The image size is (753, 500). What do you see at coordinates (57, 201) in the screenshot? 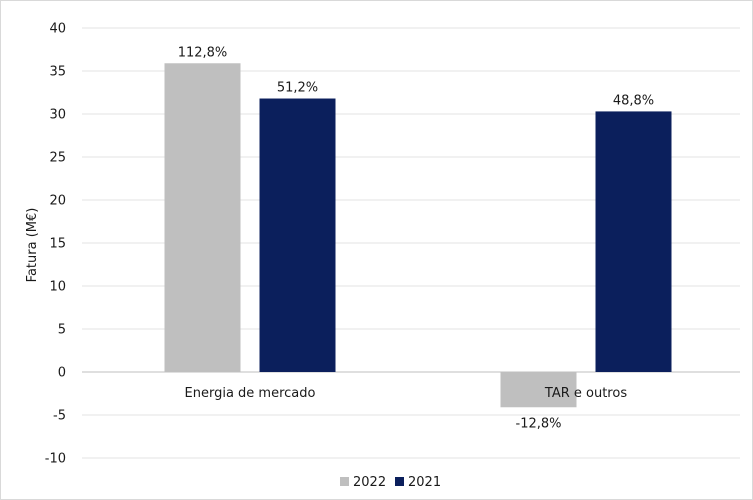
I see `y-tick-label: 20` at bounding box center [57, 201].